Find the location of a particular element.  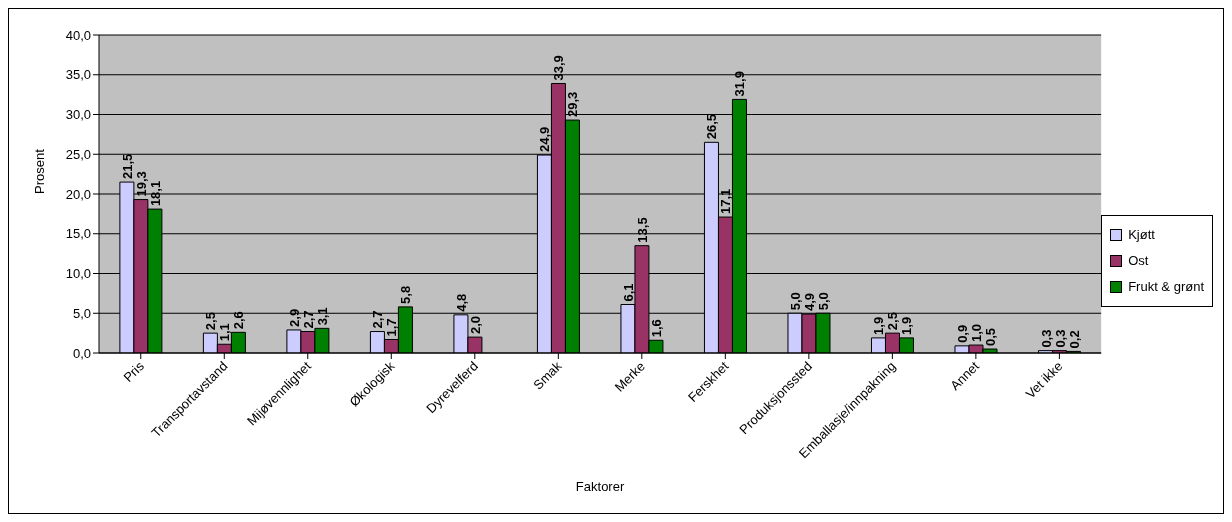

y-tick-label: 20,0 is located at coordinates (78, 194).